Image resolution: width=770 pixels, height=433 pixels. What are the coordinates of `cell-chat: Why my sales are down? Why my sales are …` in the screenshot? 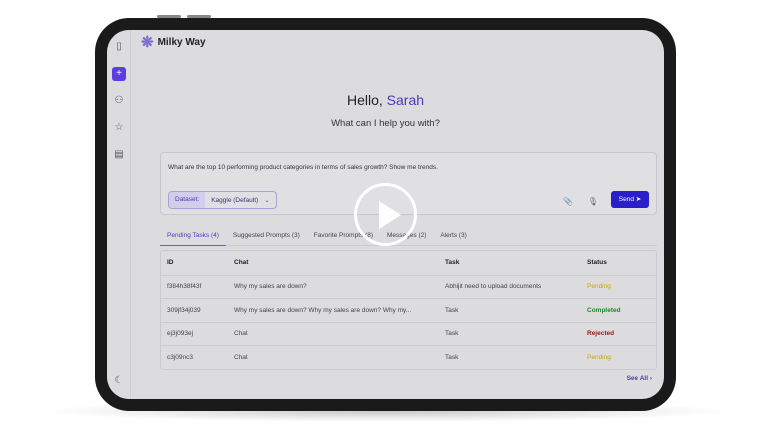 It's located at (323, 310).